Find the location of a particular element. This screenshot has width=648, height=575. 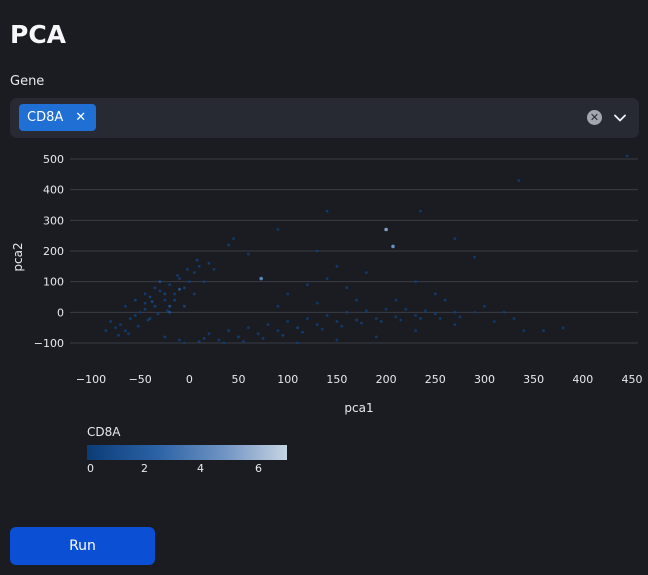

page-title: PCA is located at coordinates (38, 34).